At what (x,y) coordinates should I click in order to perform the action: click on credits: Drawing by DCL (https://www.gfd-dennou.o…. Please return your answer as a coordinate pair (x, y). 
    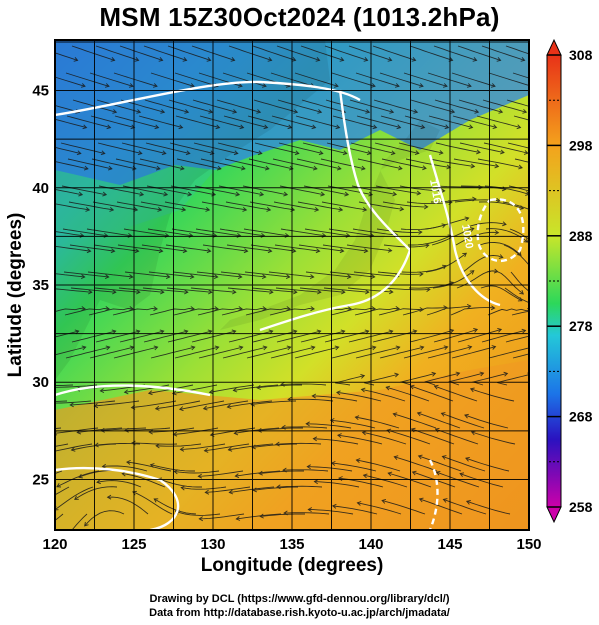
    Looking at the image, I should click on (299, 606).